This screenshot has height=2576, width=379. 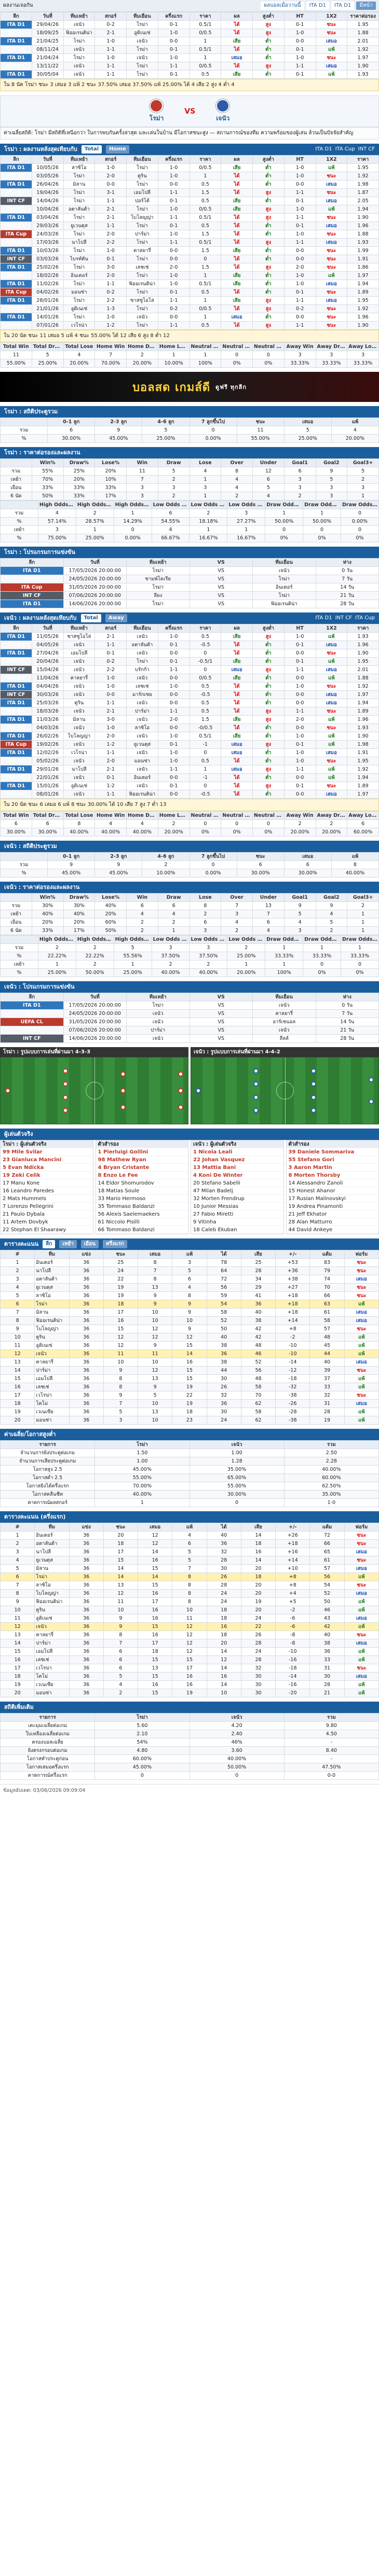 What do you see at coordinates (142, 1206) in the screenshot?
I see `lineup-home-sub-player: 35 Tommaso Baldanzi` at bounding box center [142, 1206].